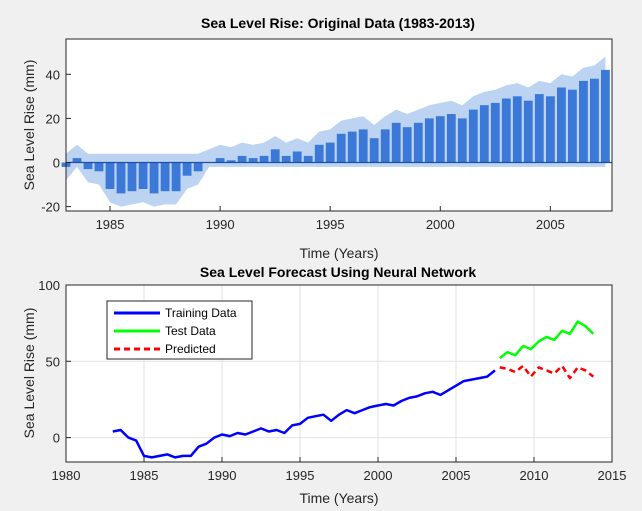  I want to click on top-chart-ylabel: Sea Level Rise (mm), so click(29, 125).